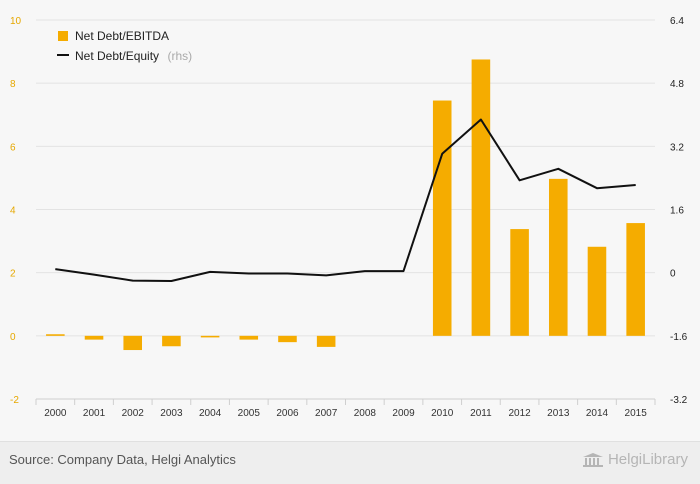 Image resolution: width=700 pixels, height=484 pixels. What do you see at coordinates (679, 337) in the screenshot?
I see `right-tick-label: -1.6` at bounding box center [679, 337].